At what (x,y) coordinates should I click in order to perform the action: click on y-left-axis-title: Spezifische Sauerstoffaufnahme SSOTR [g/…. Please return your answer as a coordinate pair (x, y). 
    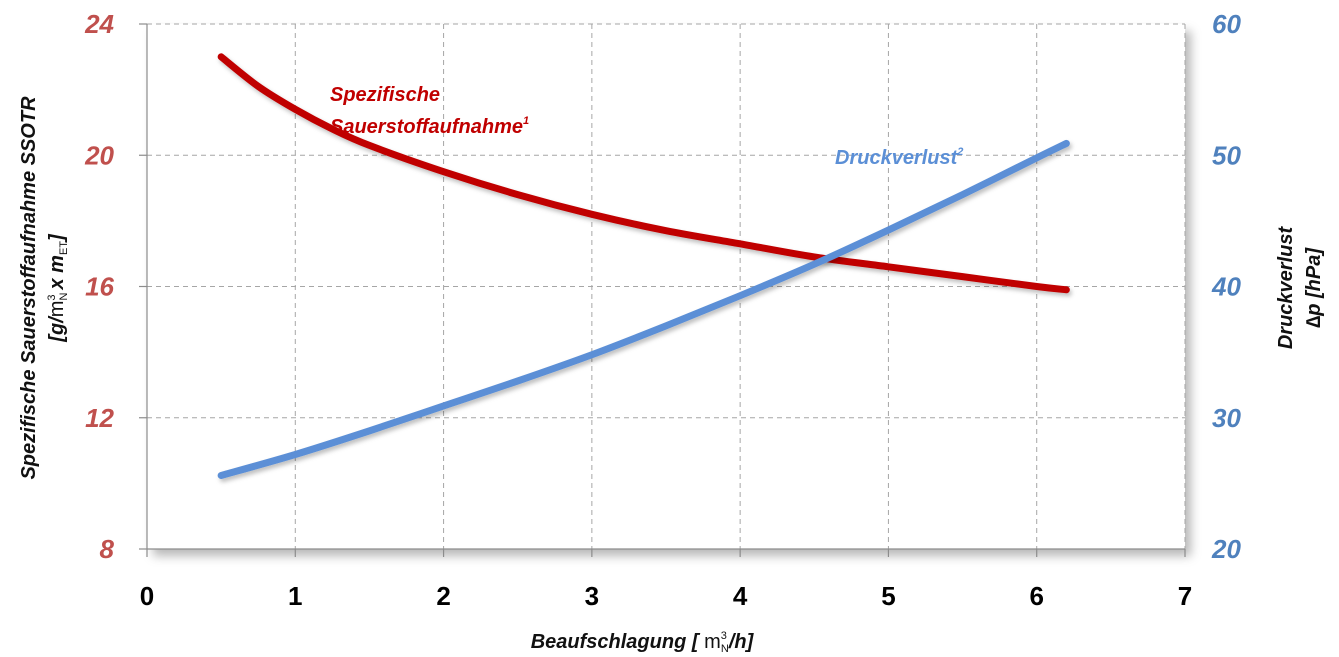
    Looking at the image, I should click on (44, 288).